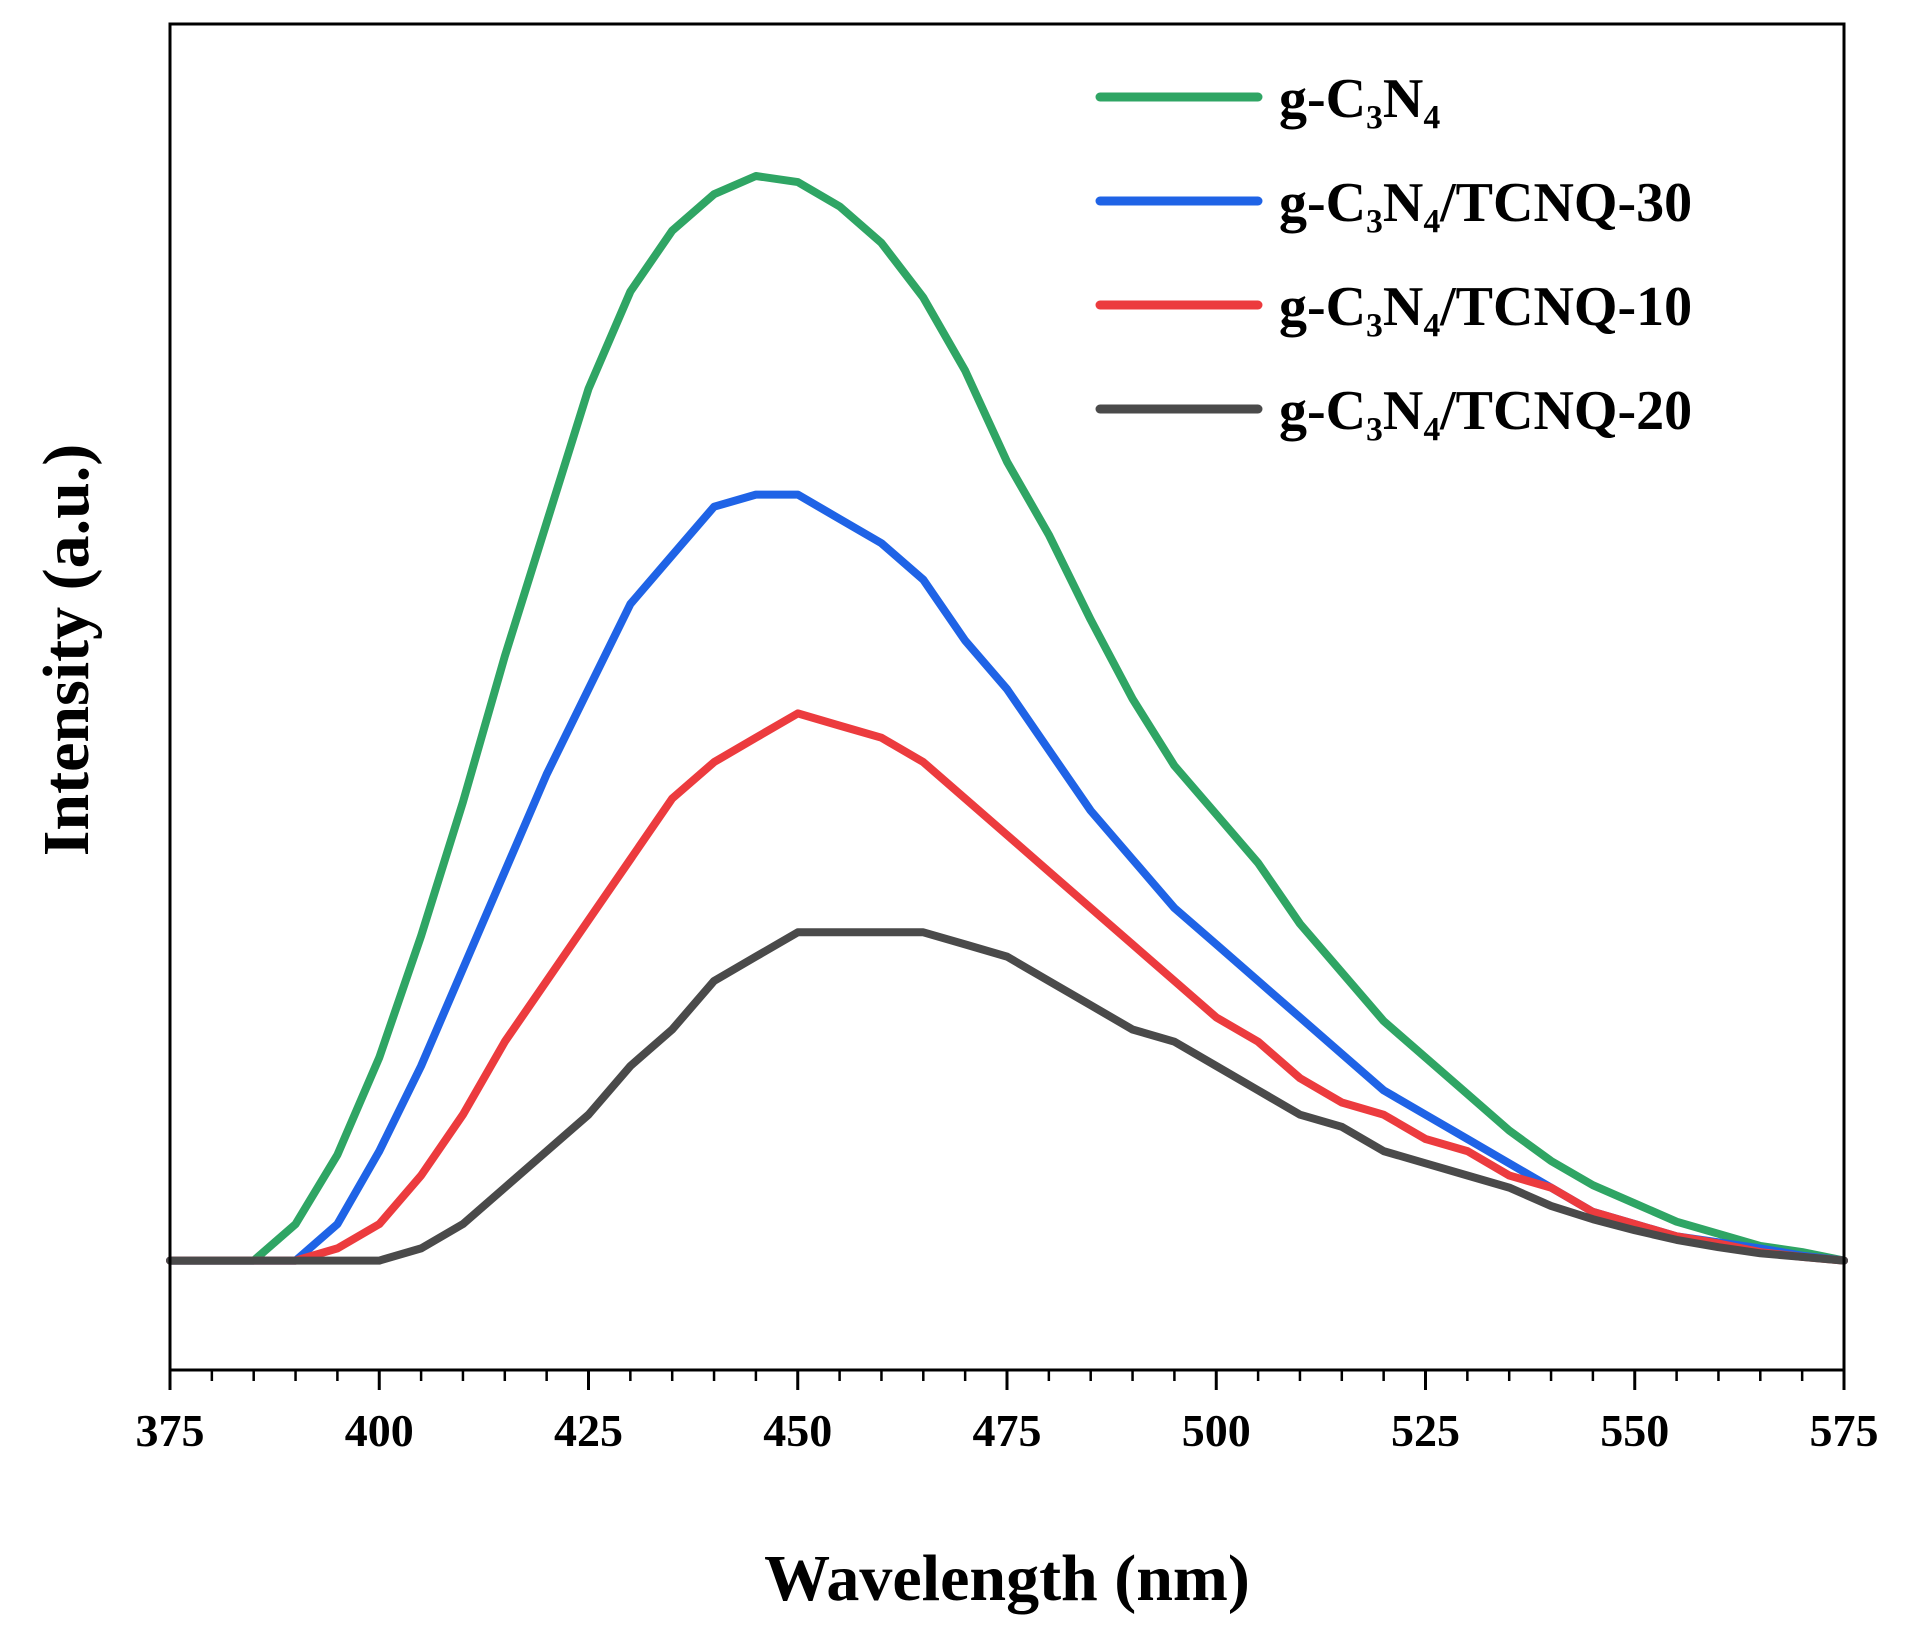 Image resolution: width=1906 pixels, height=1641 pixels. Describe the element at coordinates (1485, 307) in the screenshot. I see `legend-label: g-C₃N₄/TCNQ-10` at that location.